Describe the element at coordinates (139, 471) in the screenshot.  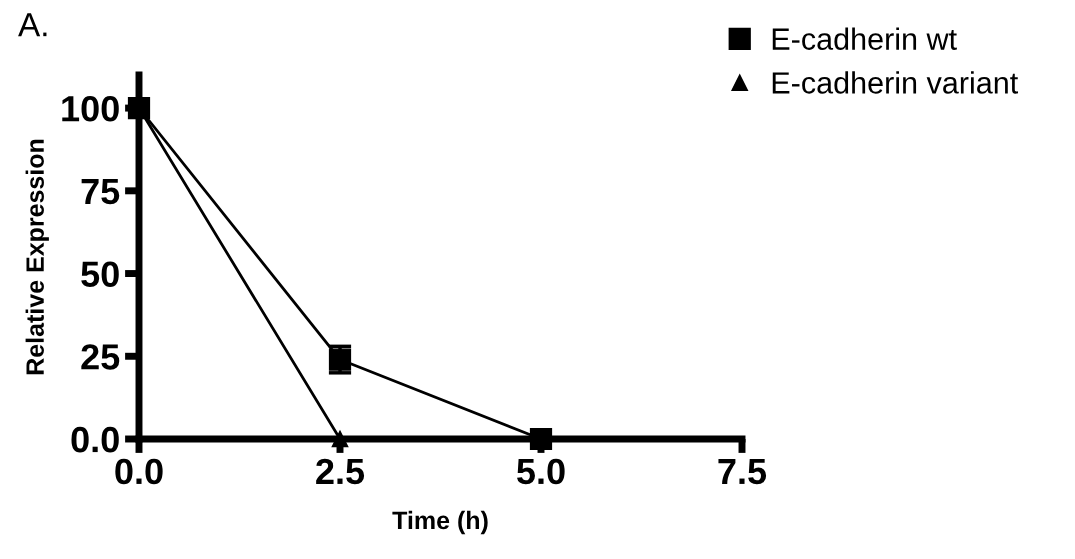
I see `x-tick-label: 0.0` at that location.